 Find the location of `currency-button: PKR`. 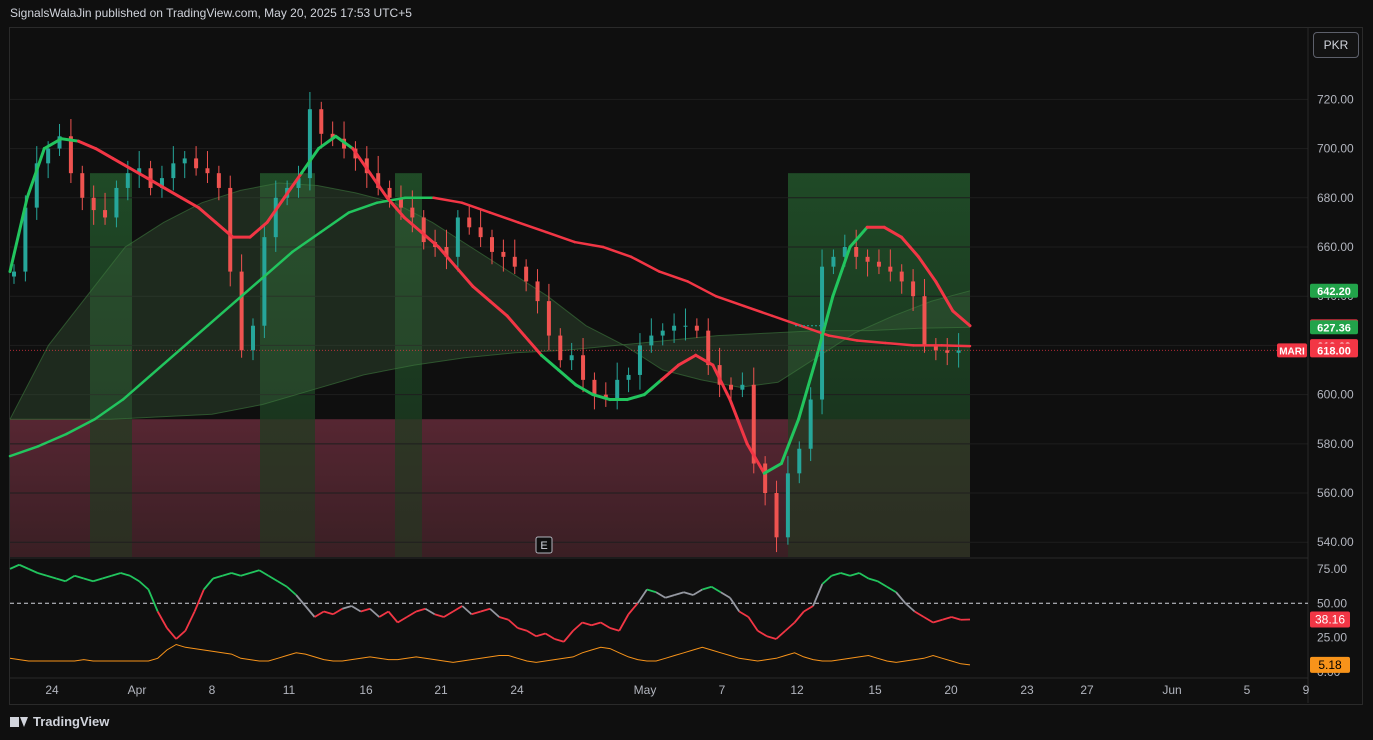

currency-button: PKR is located at coordinates (1336, 45).